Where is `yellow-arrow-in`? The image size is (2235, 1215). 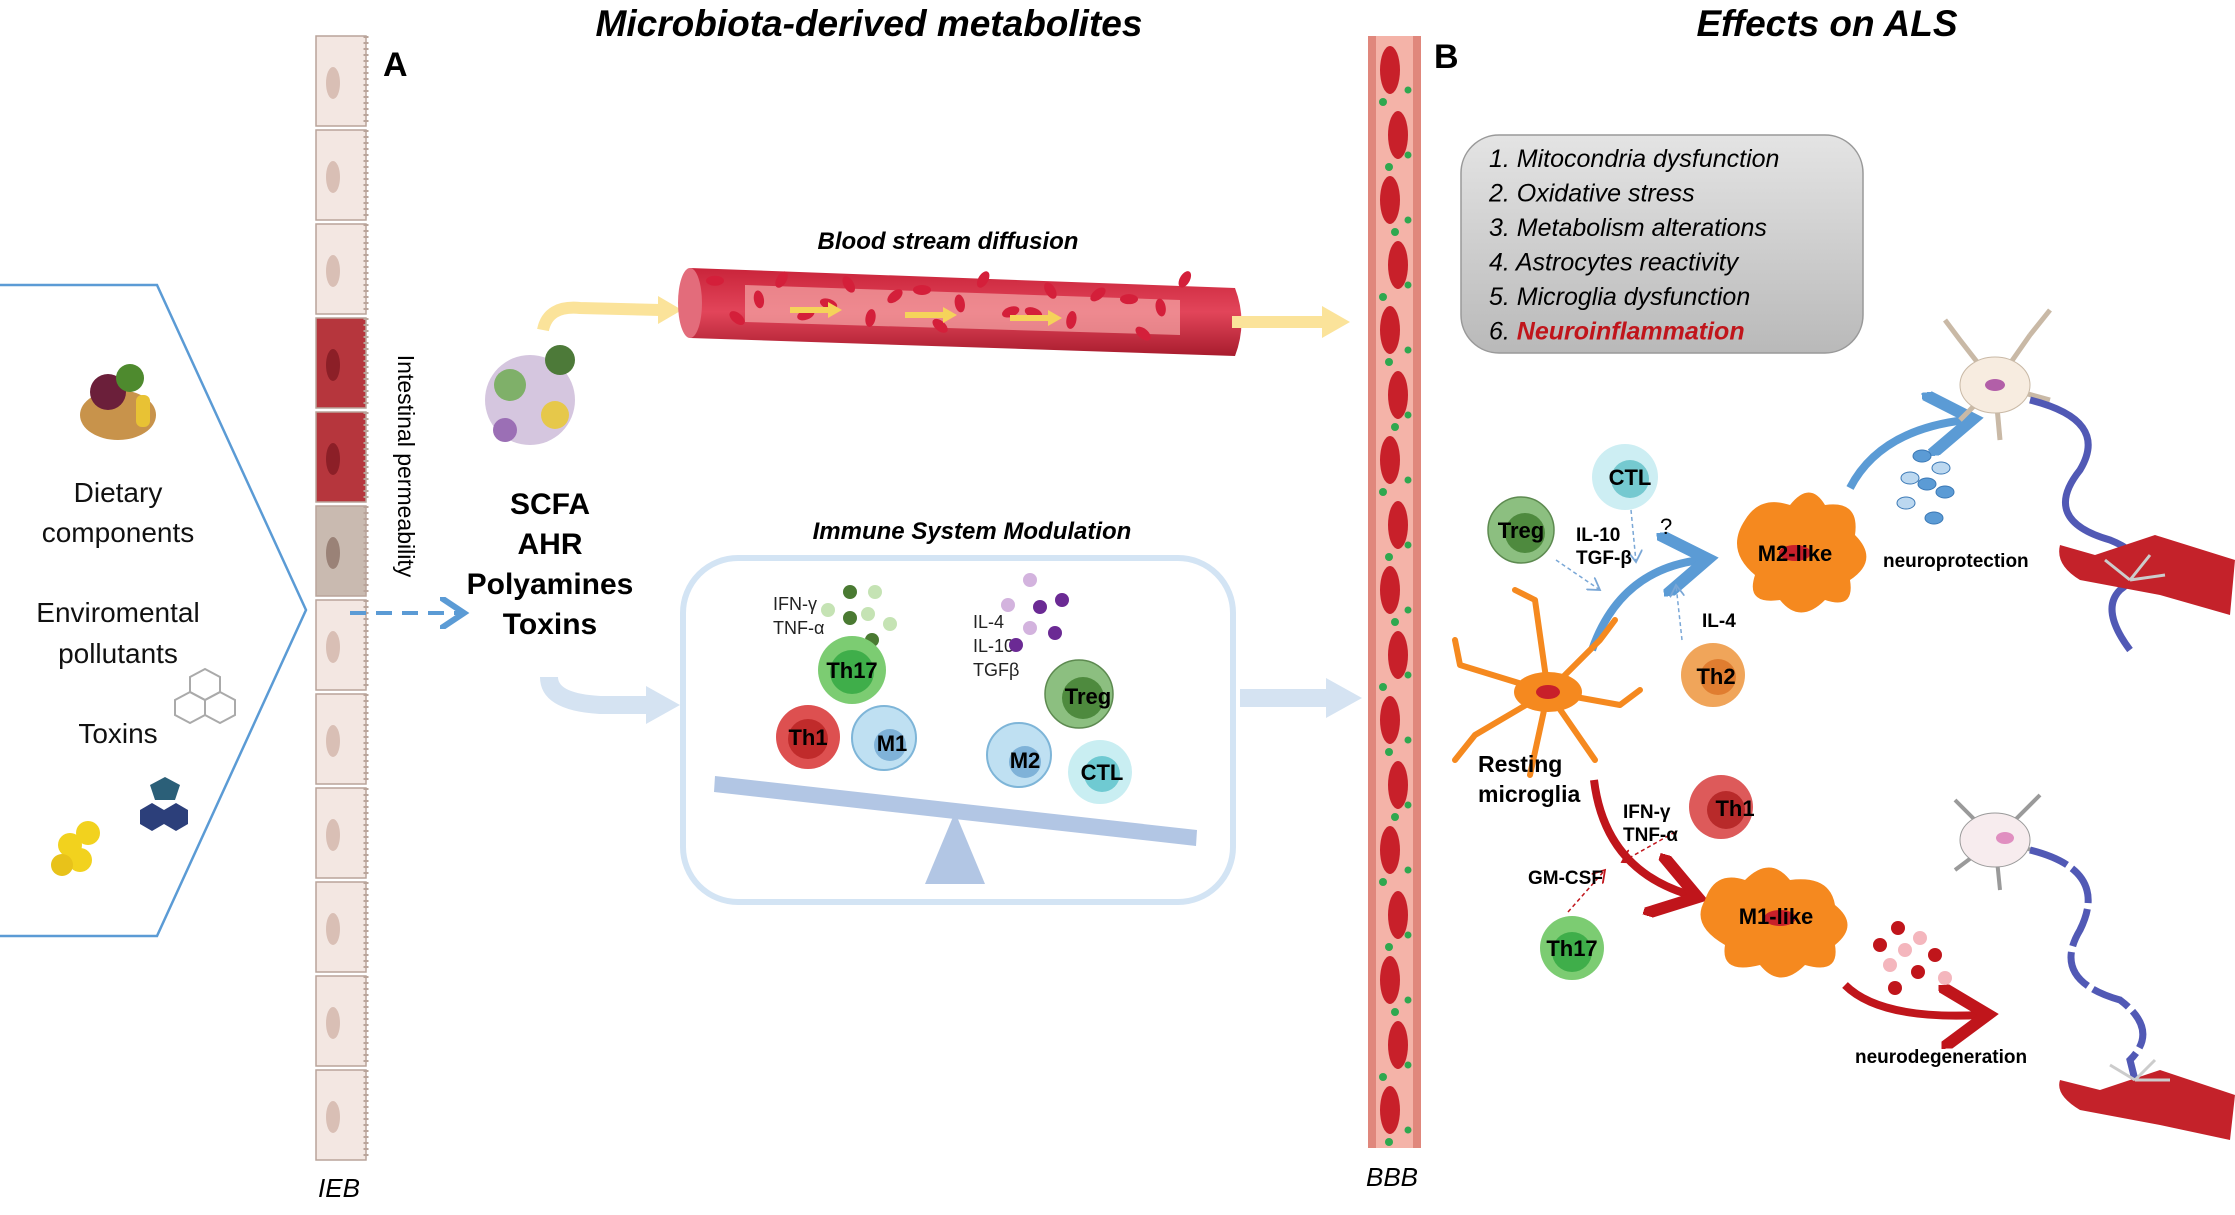
yellow-arrow-in is located at coordinates (599, 316).